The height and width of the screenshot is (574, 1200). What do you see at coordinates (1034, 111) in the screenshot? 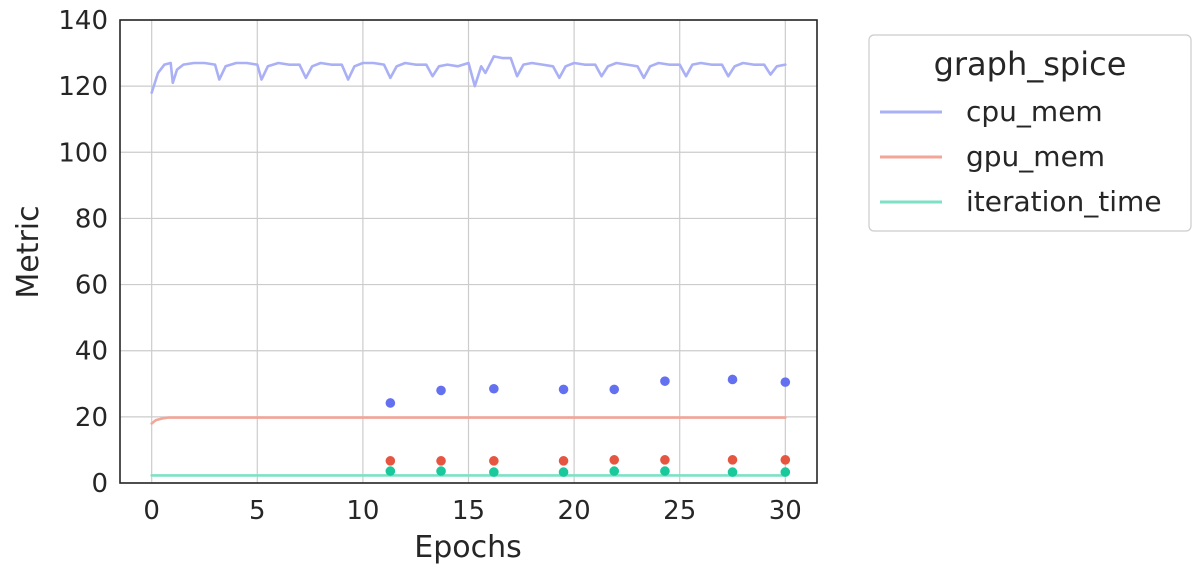
I see `legend-entry-cpu-mem: cpu_mem` at bounding box center [1034, 111].